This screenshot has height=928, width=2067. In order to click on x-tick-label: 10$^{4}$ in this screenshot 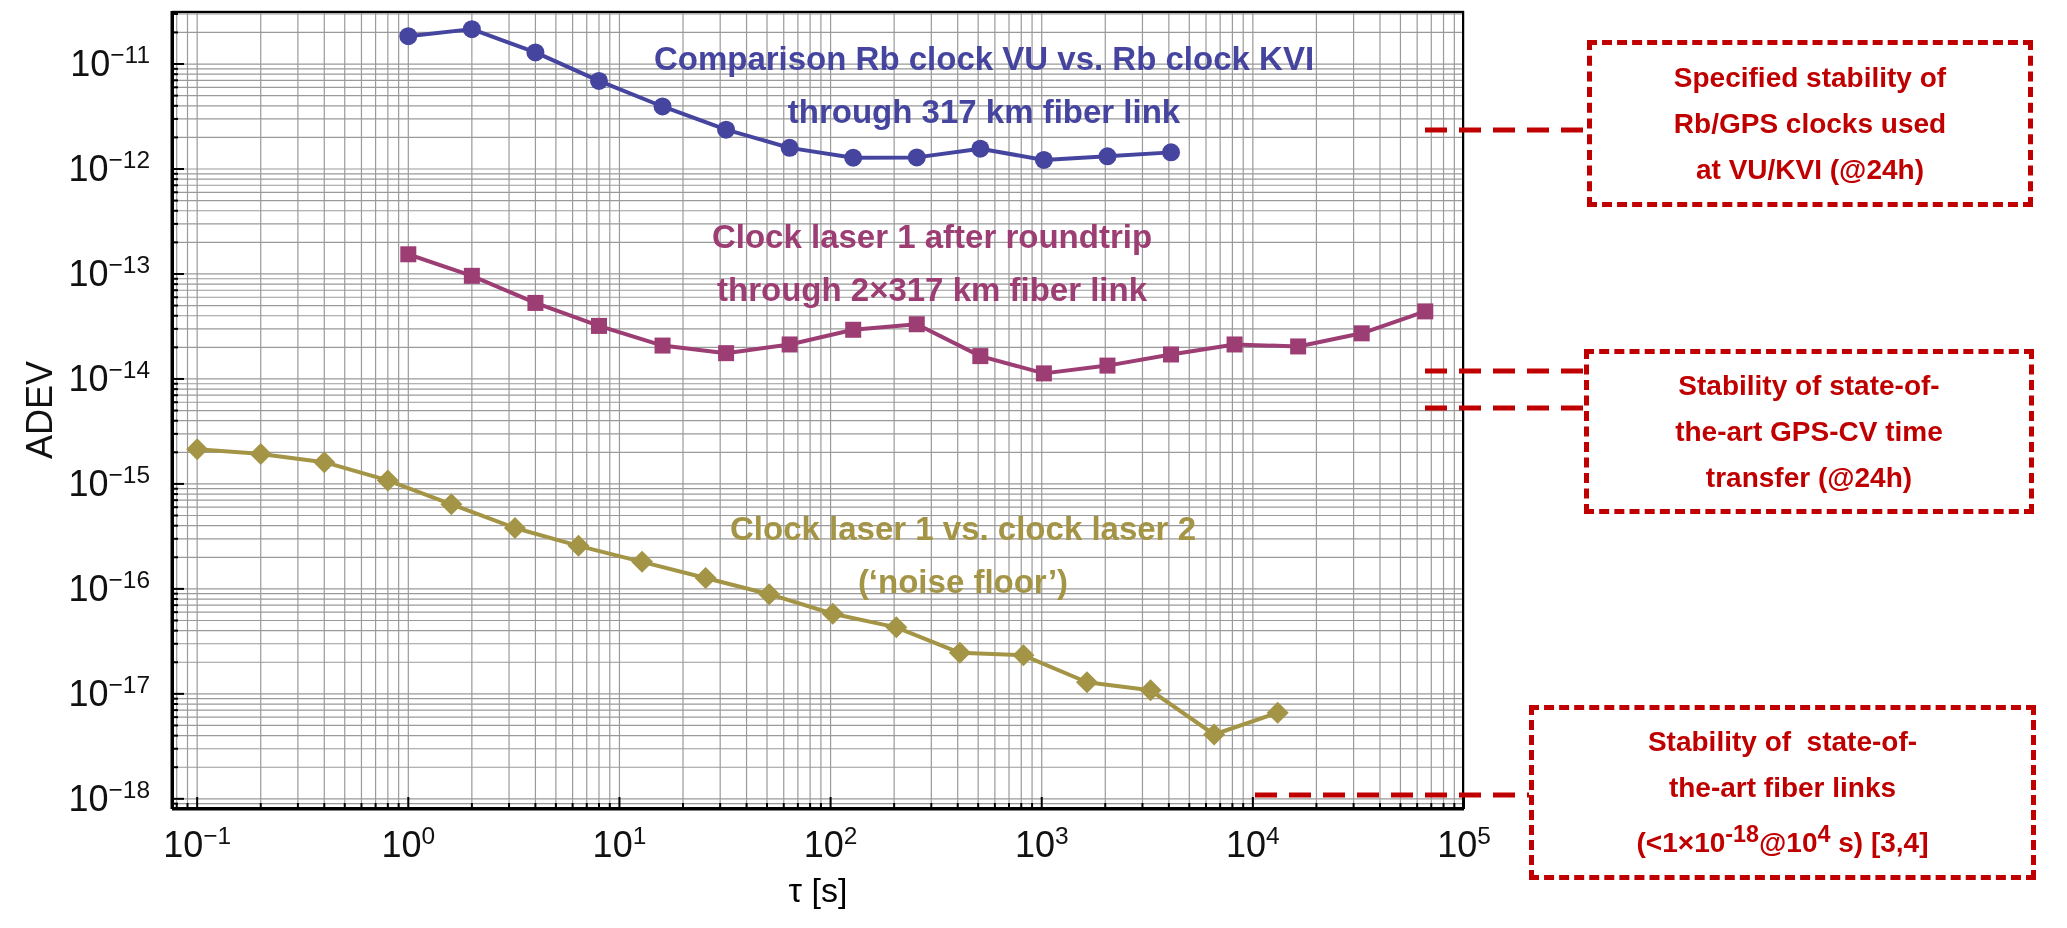, I will do `click(1253, 843)`.